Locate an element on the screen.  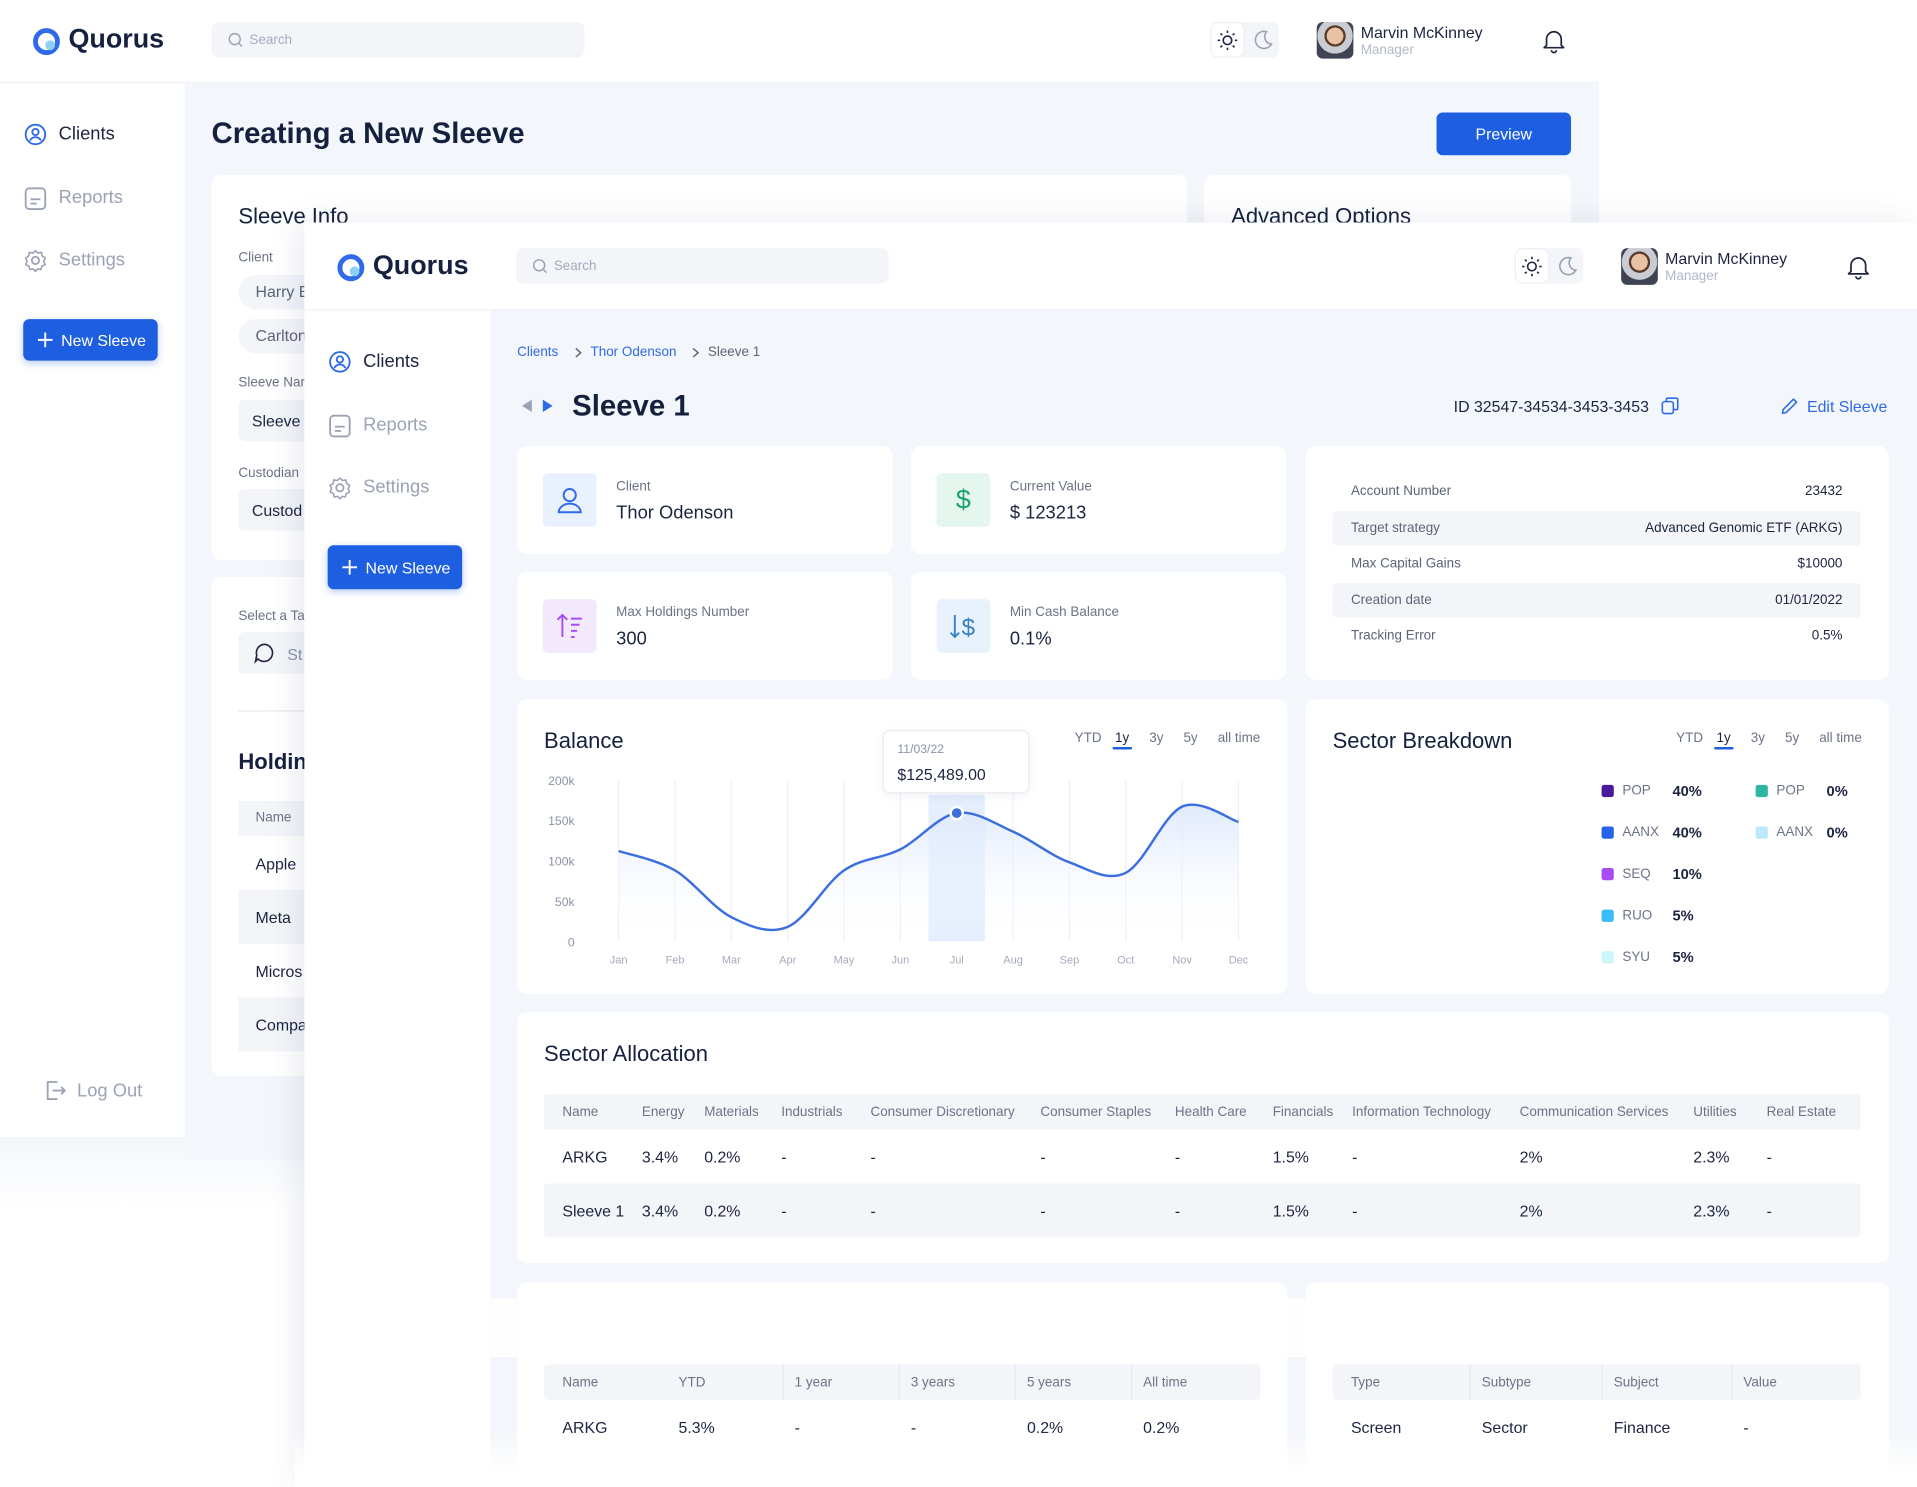
user-name: Marvin McKinney is located at coordinates (1726, 258).